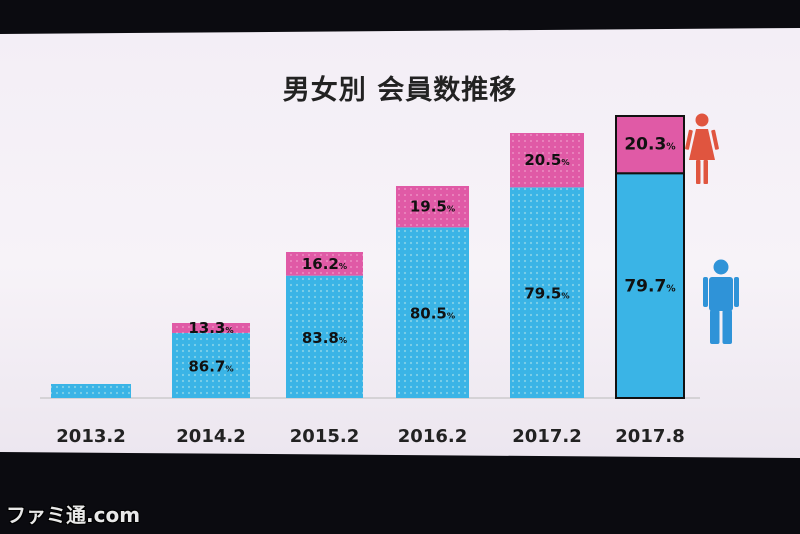 The width and height of the screenshot is (800, 534). I want to click on male-figure-icon, so click(721, 301).